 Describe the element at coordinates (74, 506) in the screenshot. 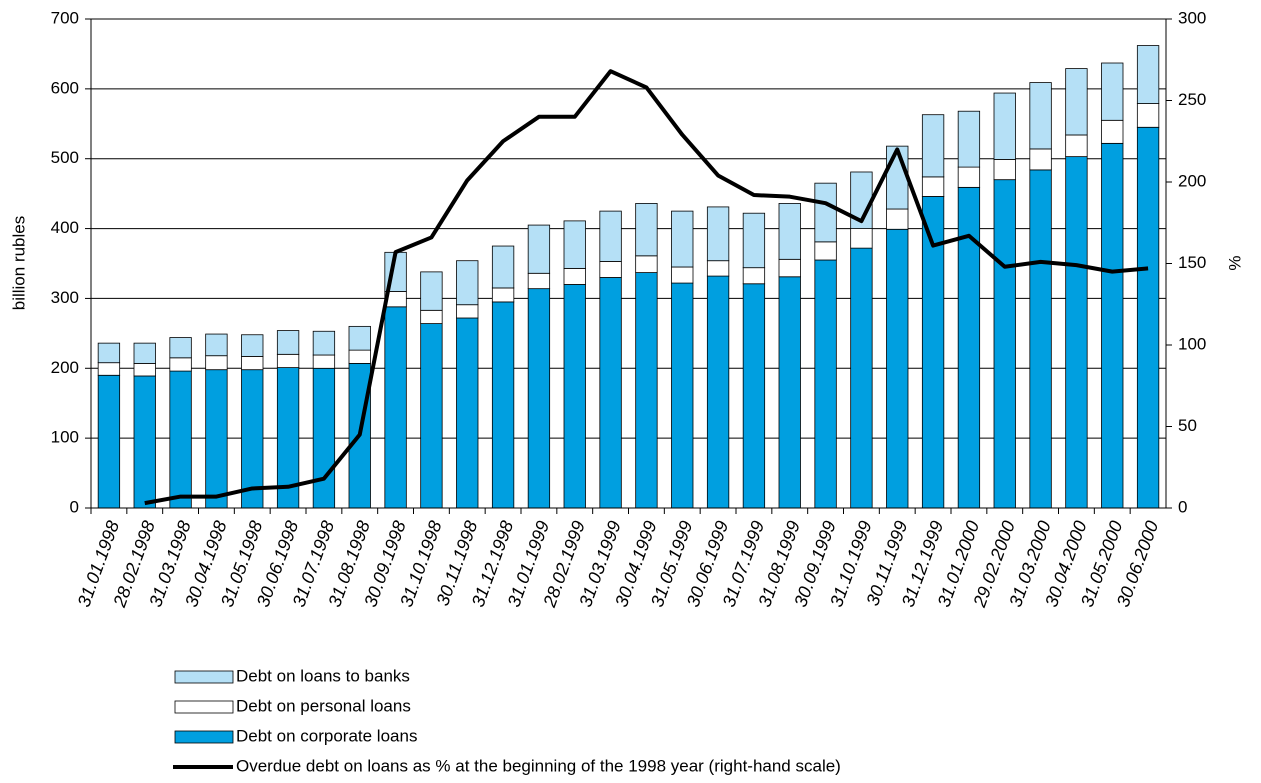

I see `y-tick-label: 0` at that location.